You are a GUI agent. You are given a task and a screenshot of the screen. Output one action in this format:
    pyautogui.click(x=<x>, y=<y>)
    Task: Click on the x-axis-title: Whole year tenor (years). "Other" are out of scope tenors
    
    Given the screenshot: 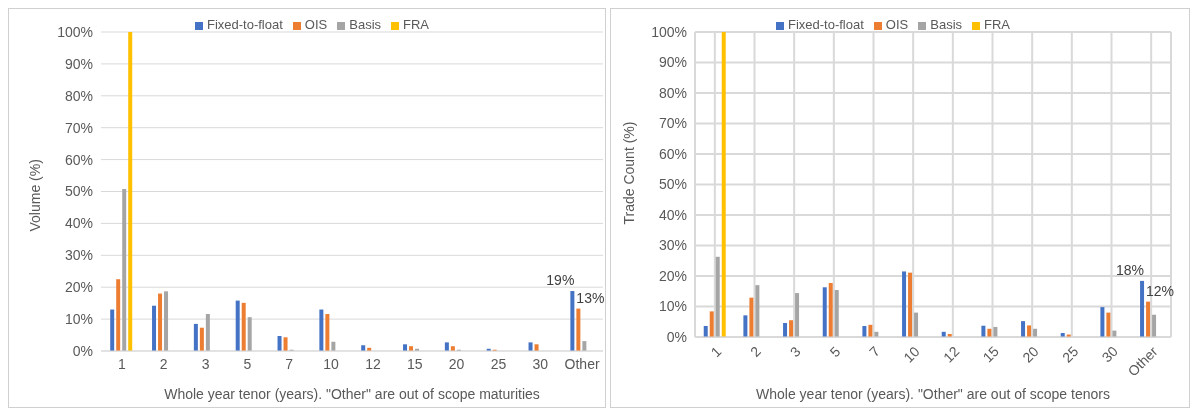 What is the action you would take?
    pyautogui.click(x=933, y=394)
    